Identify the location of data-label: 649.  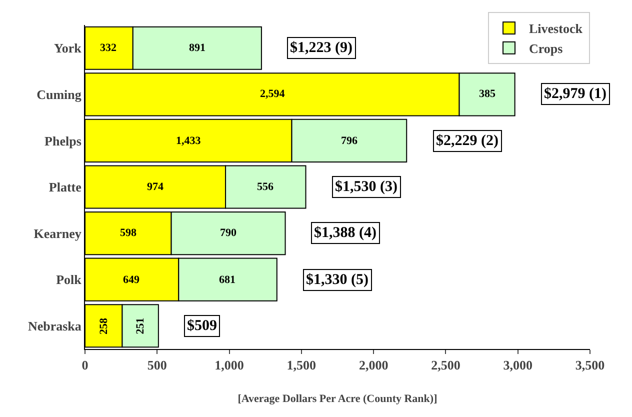
(131, 280).